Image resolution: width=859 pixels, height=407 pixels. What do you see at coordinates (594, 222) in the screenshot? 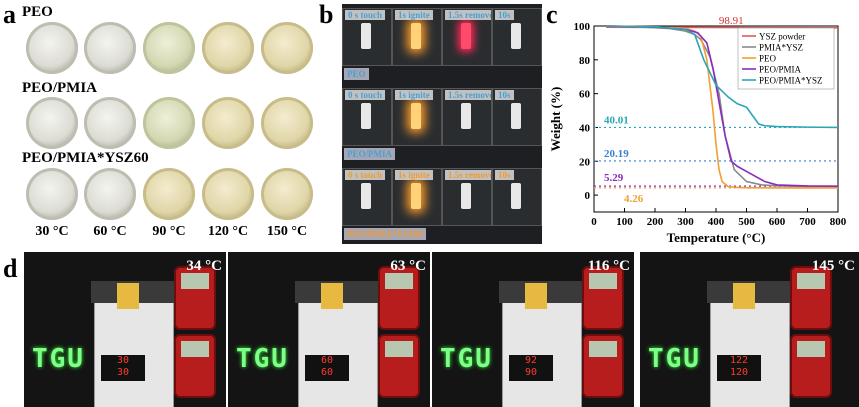
I see `x-tick-label: 0` at bounding box center [594, 222].